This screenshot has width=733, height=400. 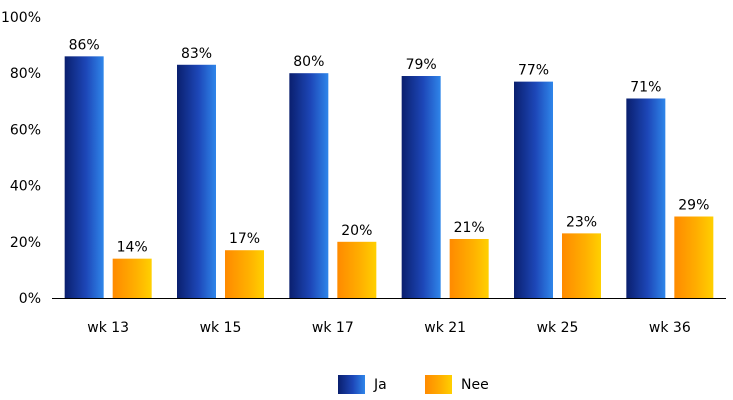 What do you see at coordinates (25, 187) in the screenshot?
I see `y-tick-label: 40%` at bounding box center [25, 187].